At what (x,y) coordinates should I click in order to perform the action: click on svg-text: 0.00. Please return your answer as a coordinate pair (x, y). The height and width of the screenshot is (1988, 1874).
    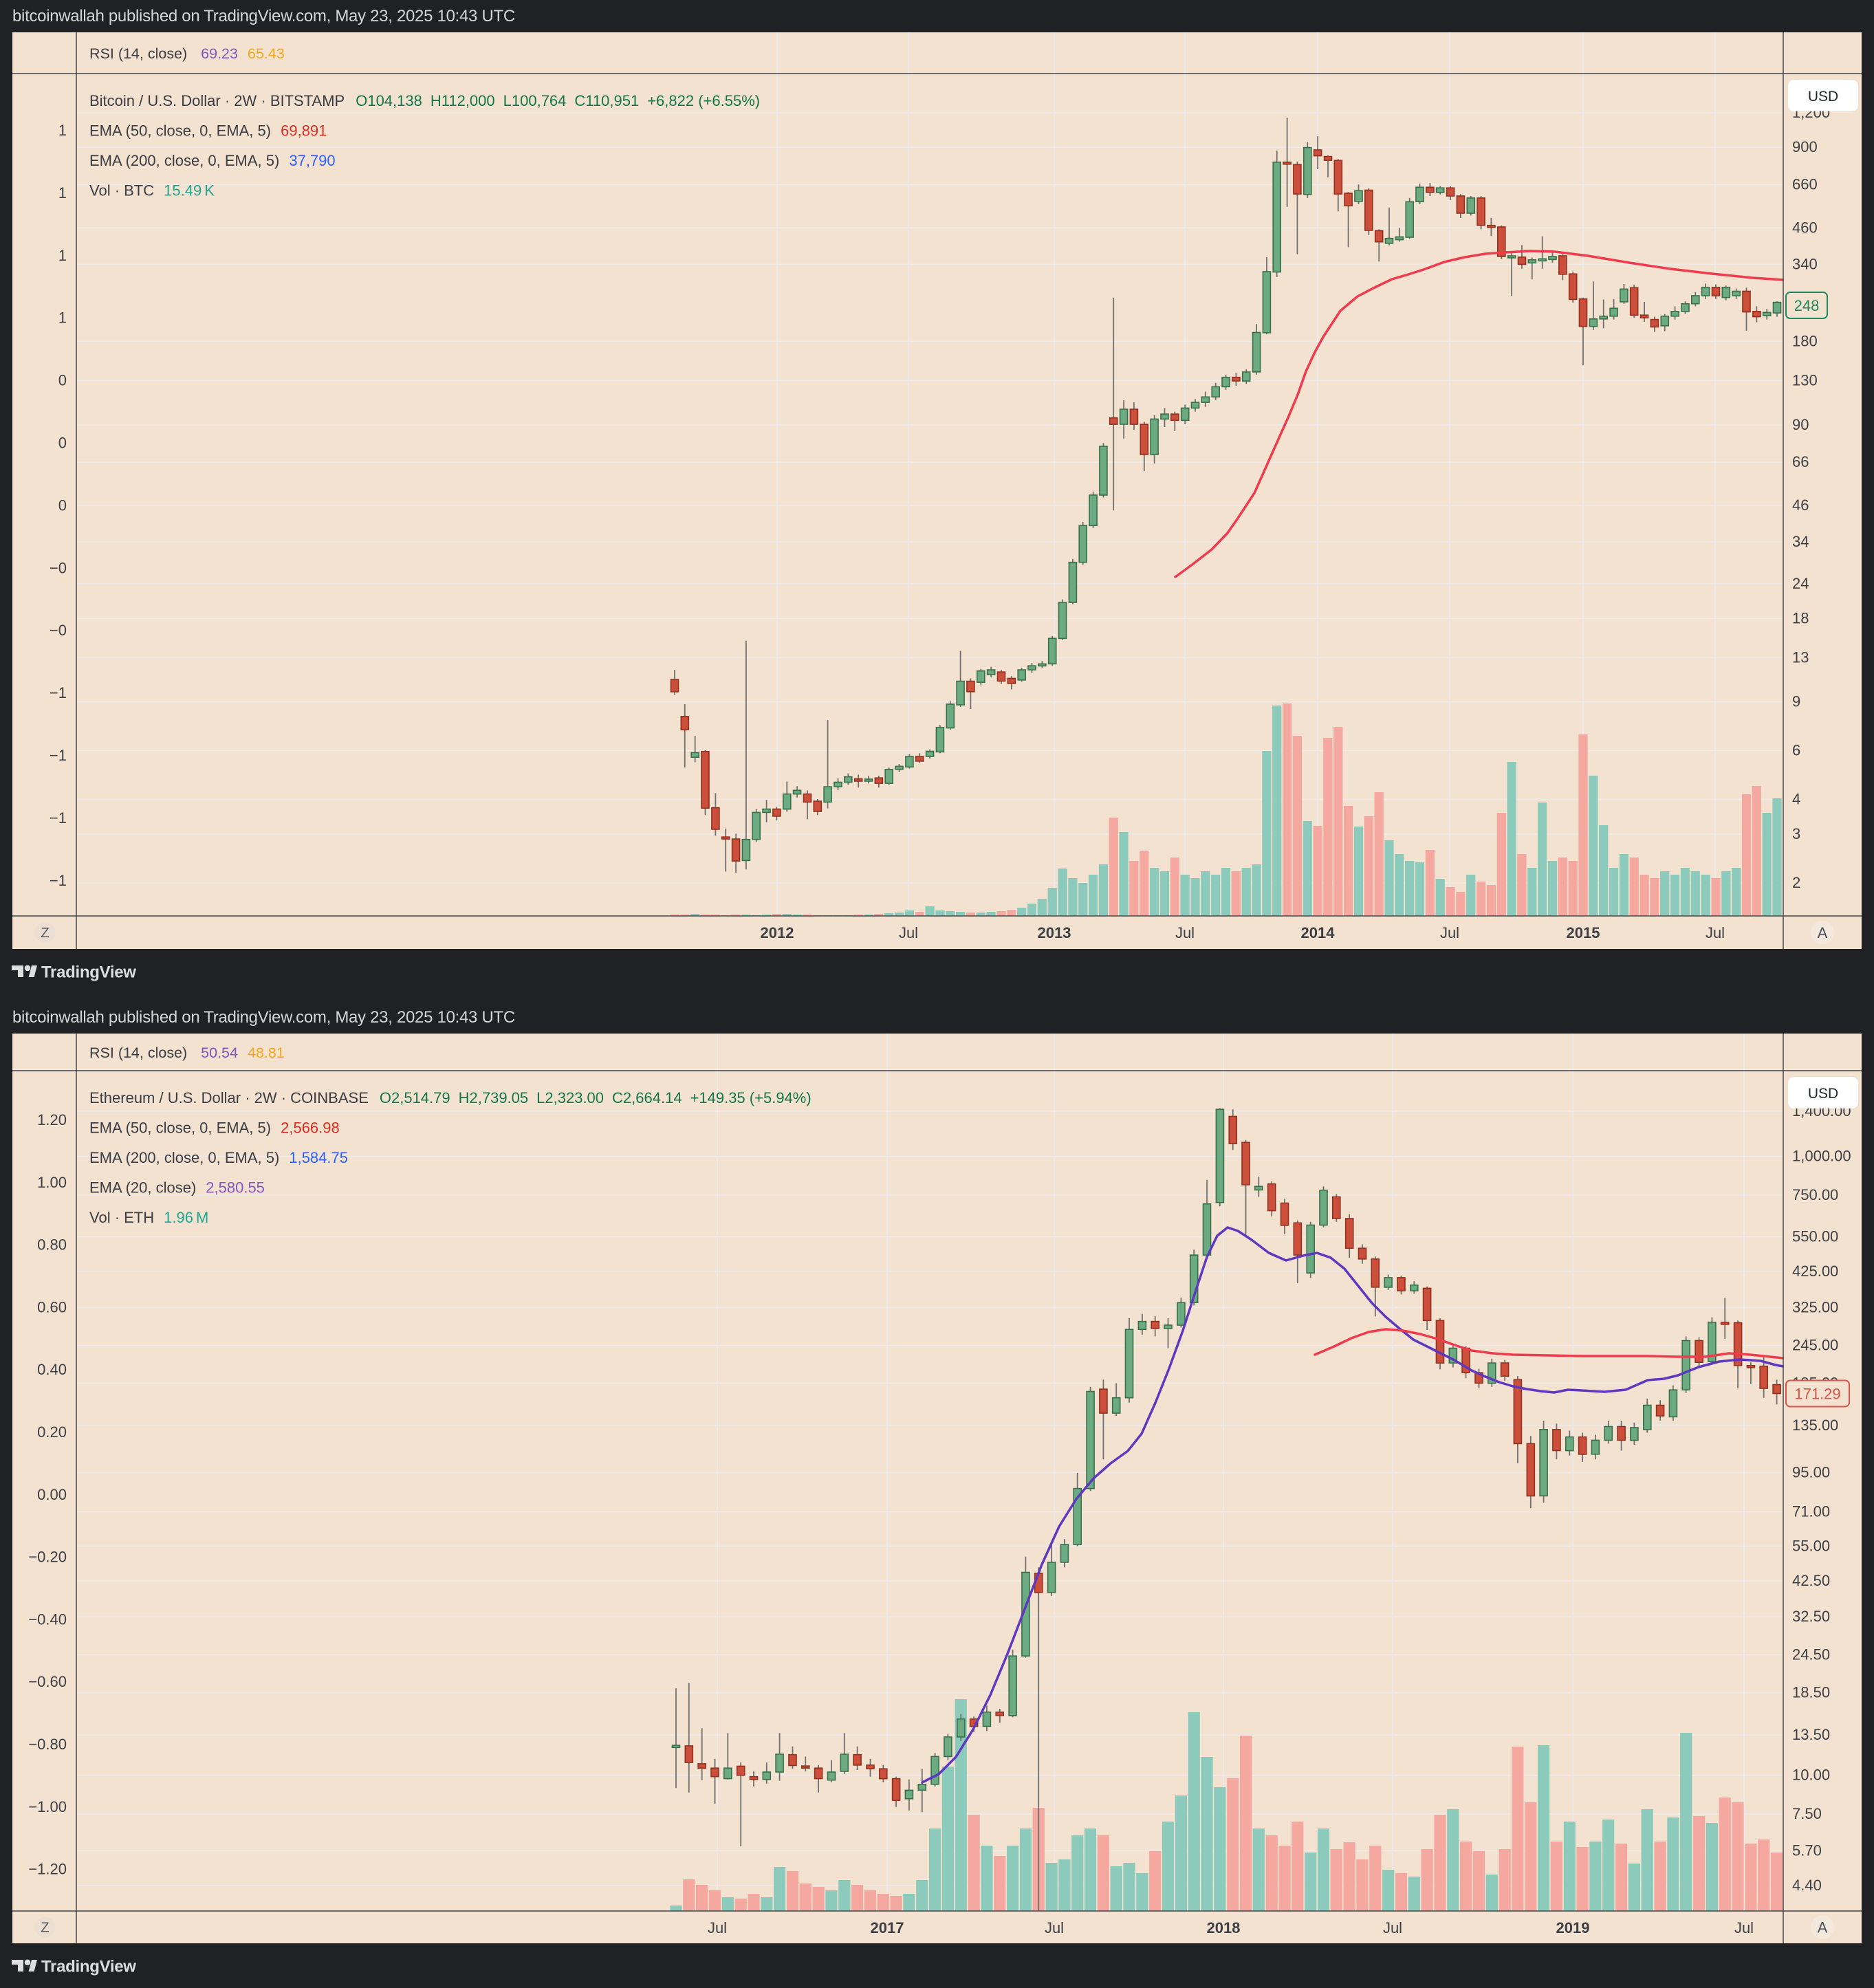
    Looking at the image, I should click on (52, 1494).